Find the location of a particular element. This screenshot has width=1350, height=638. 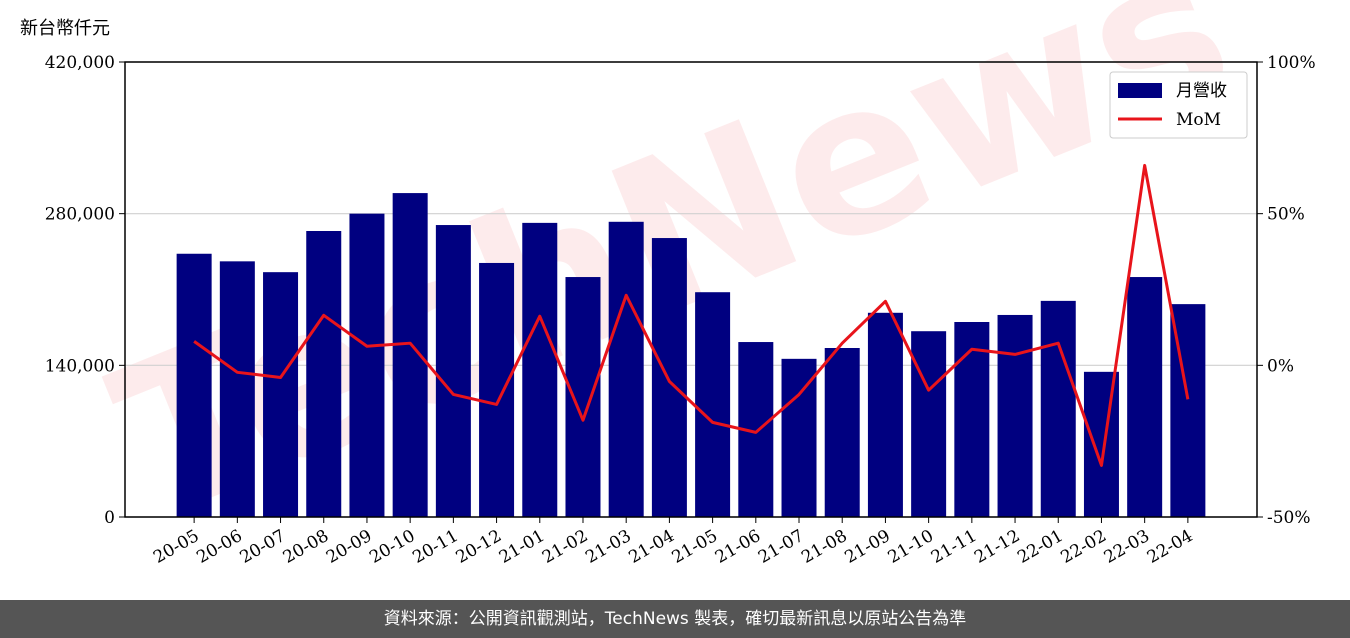

y-tick-label: 420,000 is located at coordinates (80, 63).